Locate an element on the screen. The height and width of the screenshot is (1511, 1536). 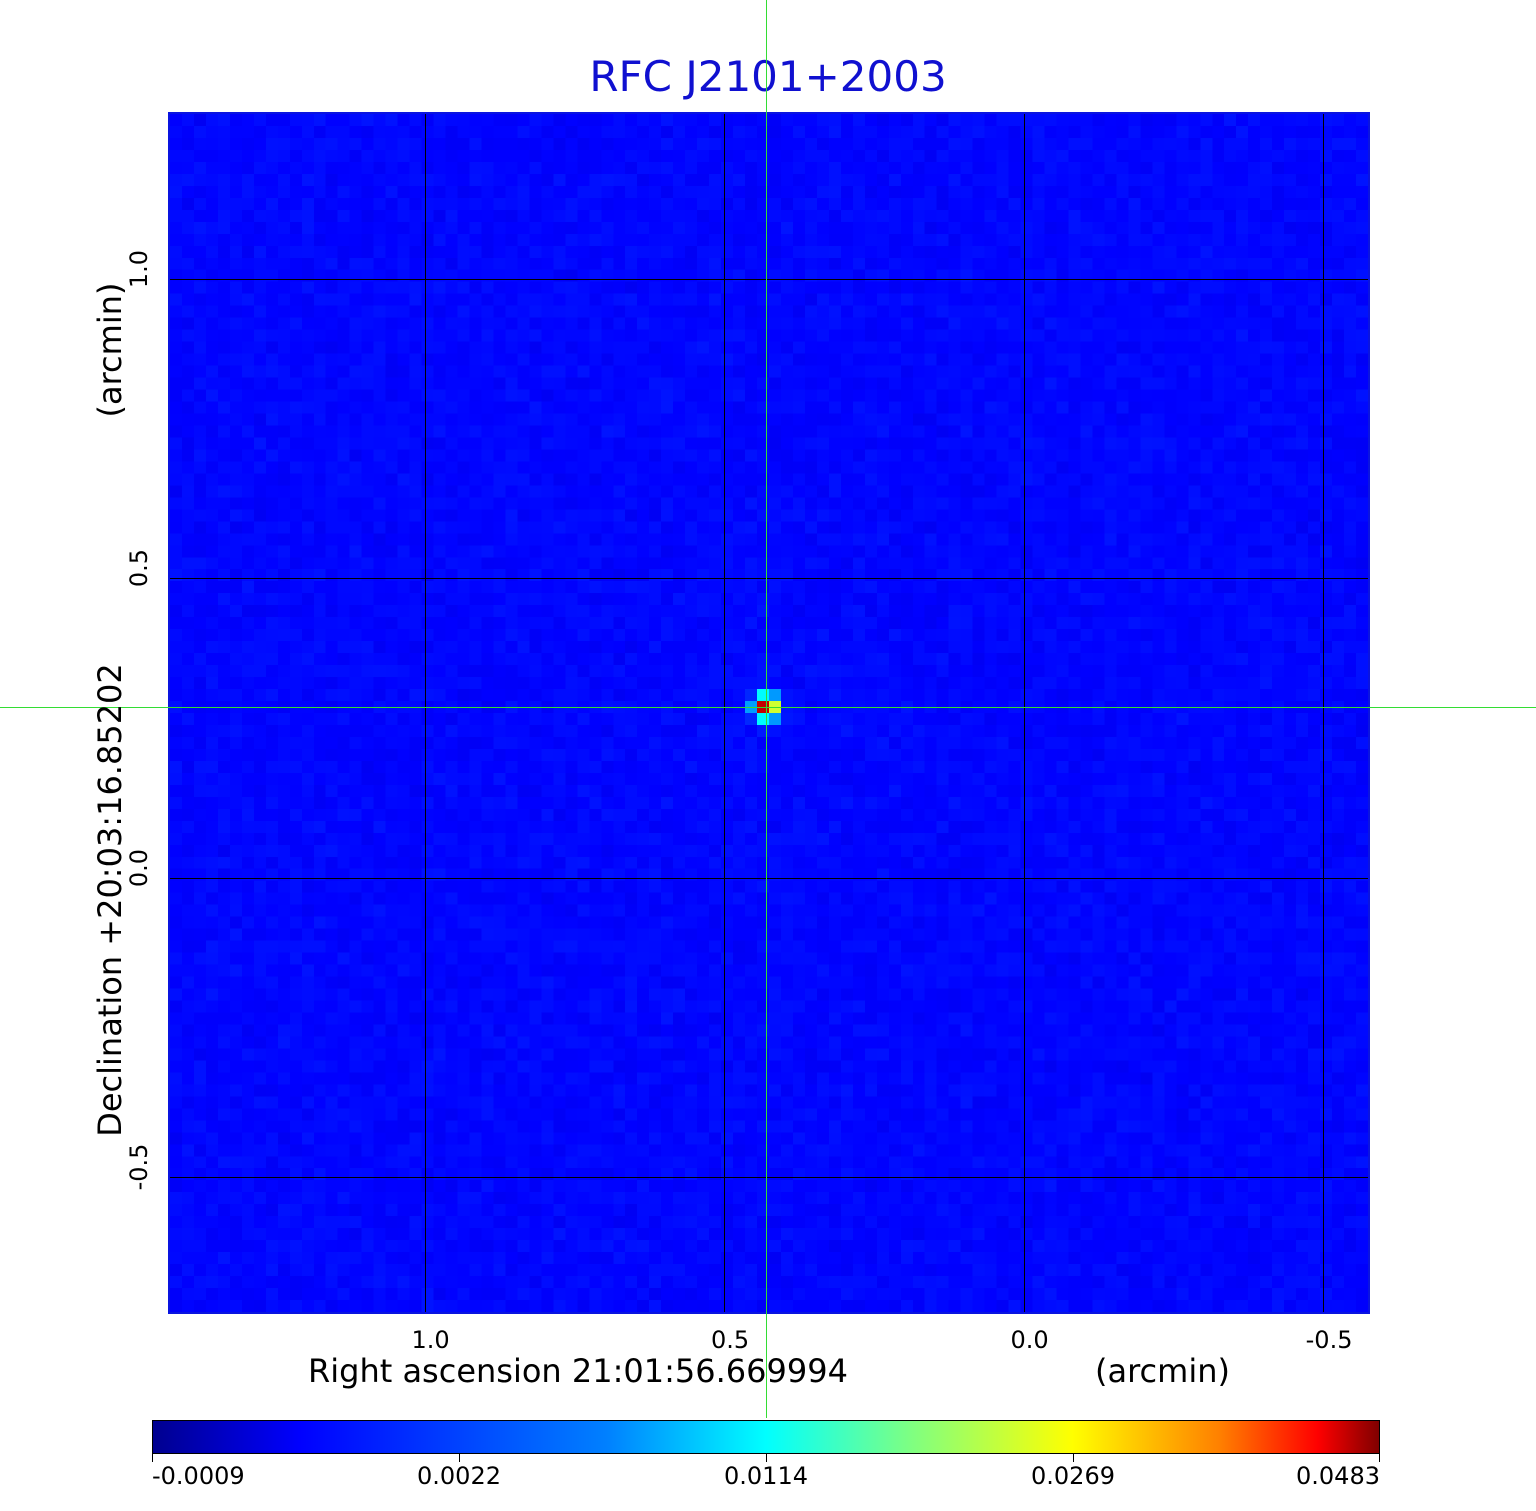
colorbar-tick-label: 0.0114 is located at coordinates (766, 1476).